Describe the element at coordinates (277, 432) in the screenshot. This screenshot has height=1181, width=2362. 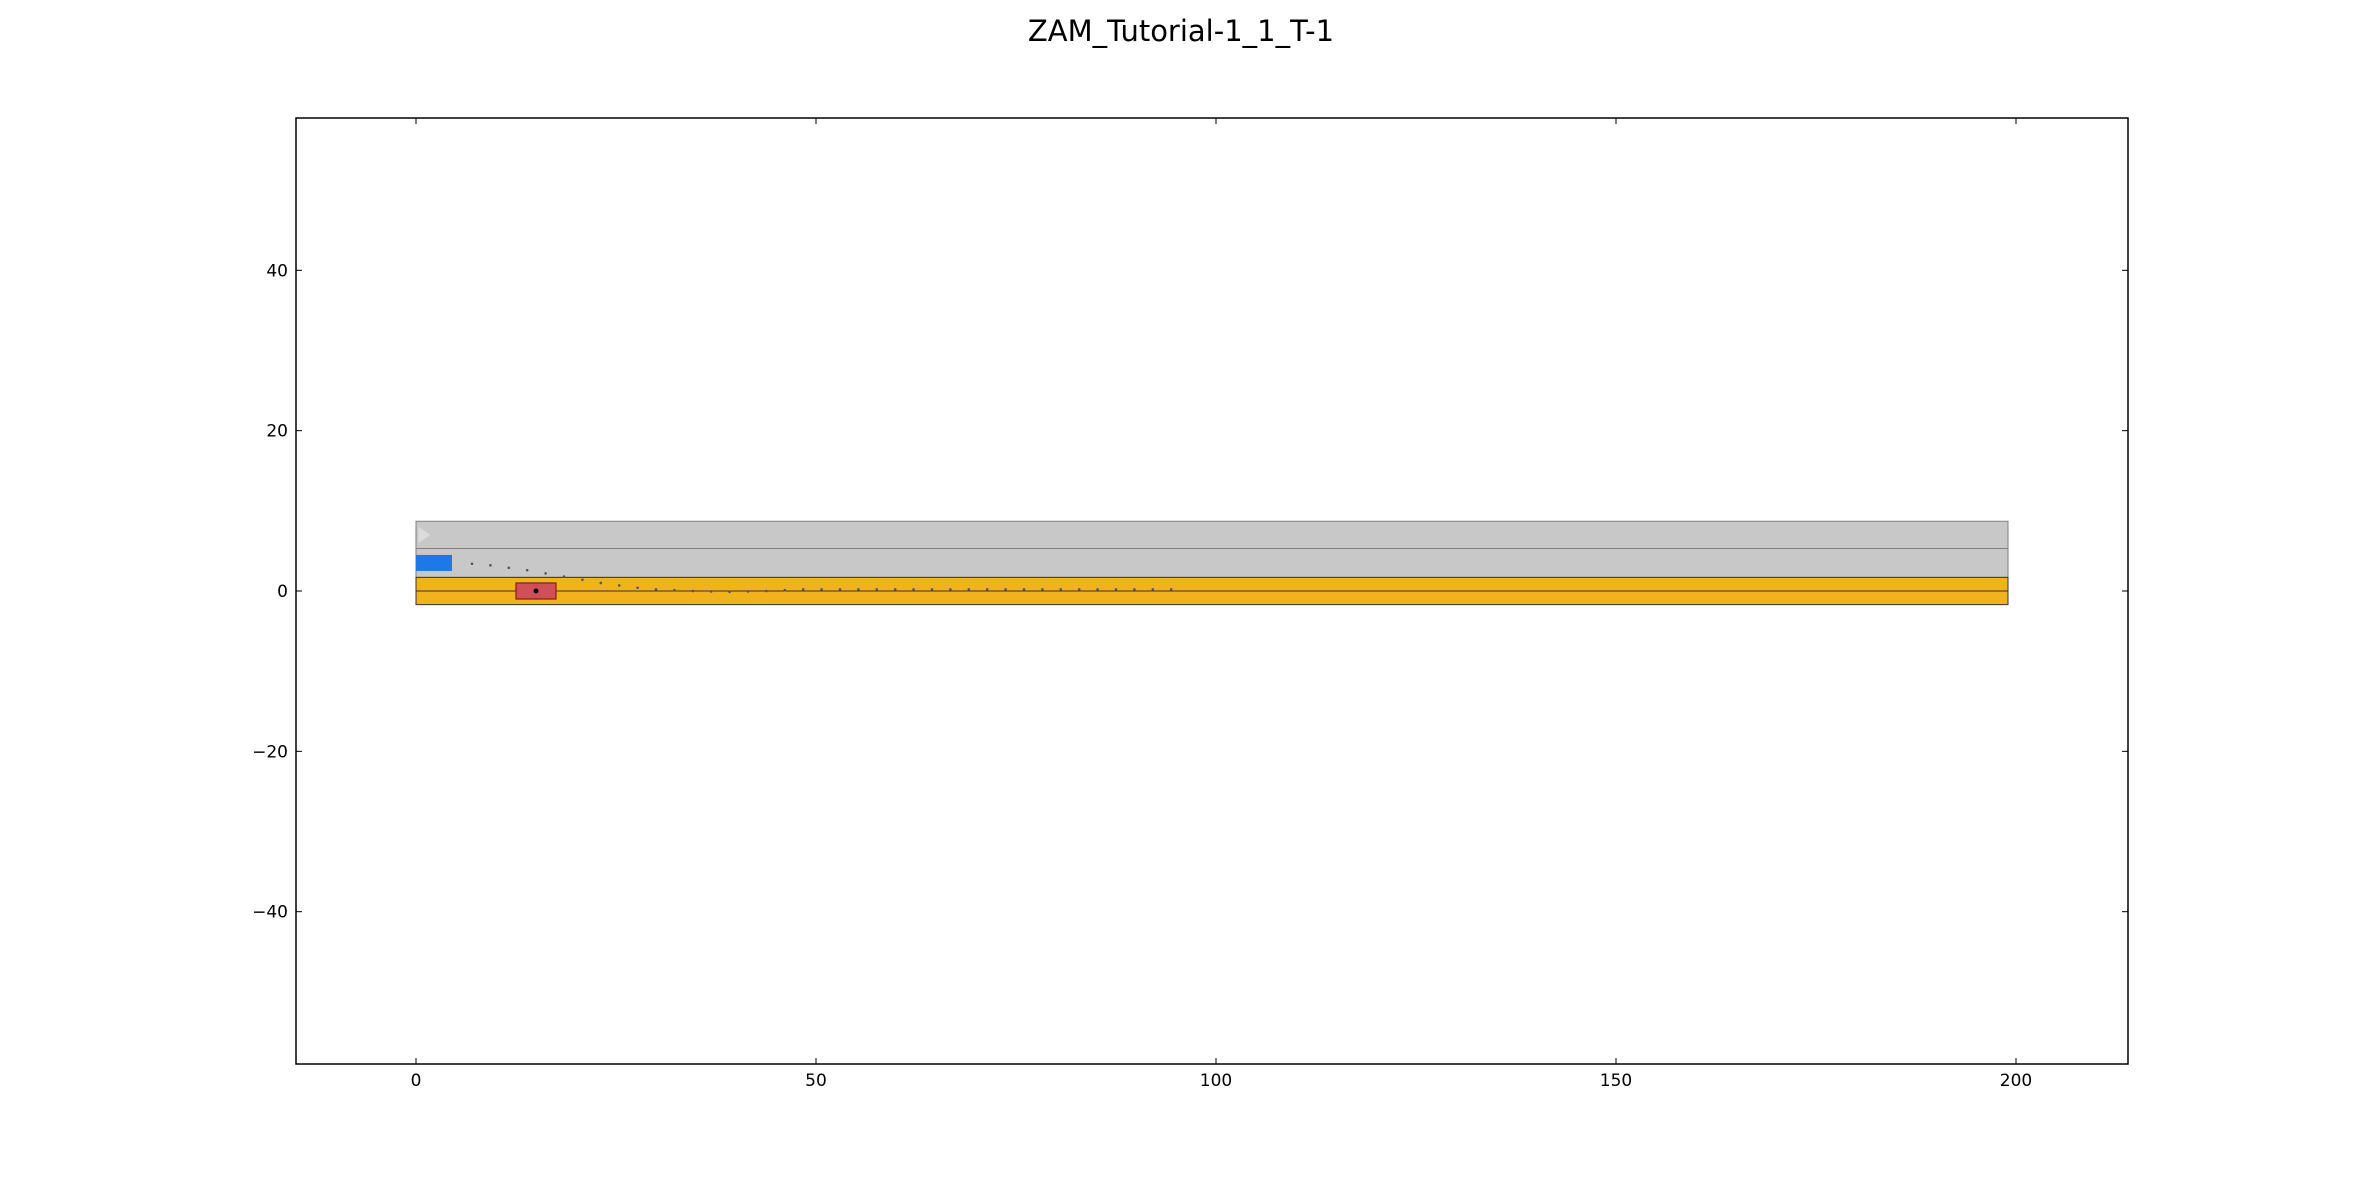
I see `y-tick-label: 20` at that location.